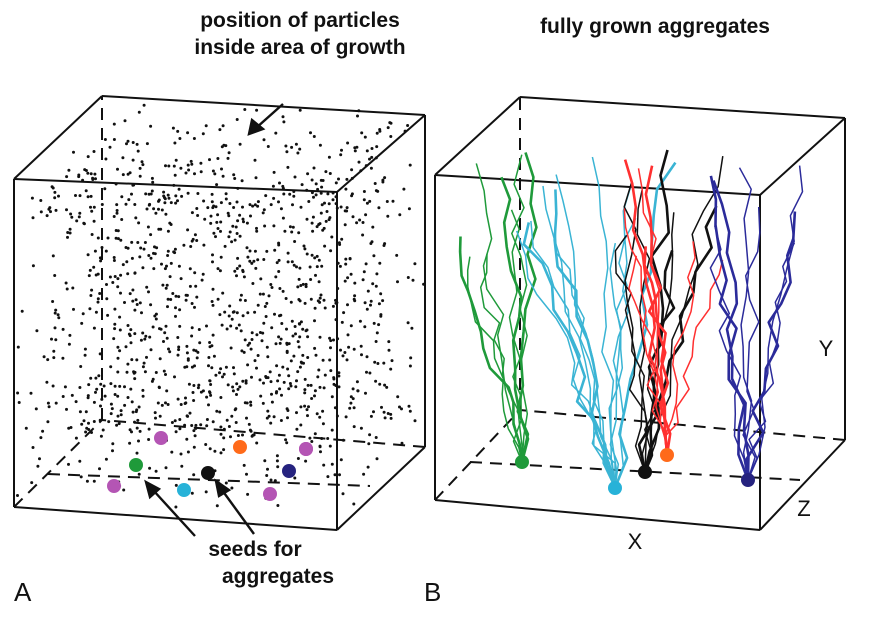 The height and width of the screenshot is (617, 877). What do you see at coordinates (136, 465) in the screenshot?
I see `seed-dot` at bounding box center [136, 465].